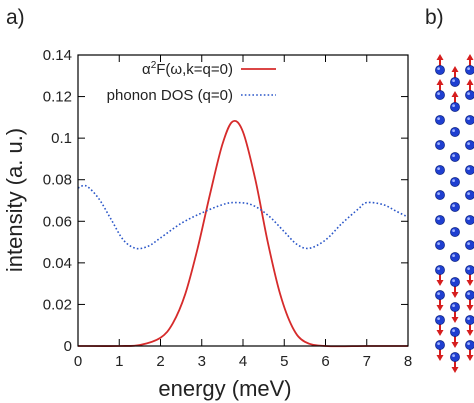  I want to click on y-tick-label: 0.1, so click(61, 138).